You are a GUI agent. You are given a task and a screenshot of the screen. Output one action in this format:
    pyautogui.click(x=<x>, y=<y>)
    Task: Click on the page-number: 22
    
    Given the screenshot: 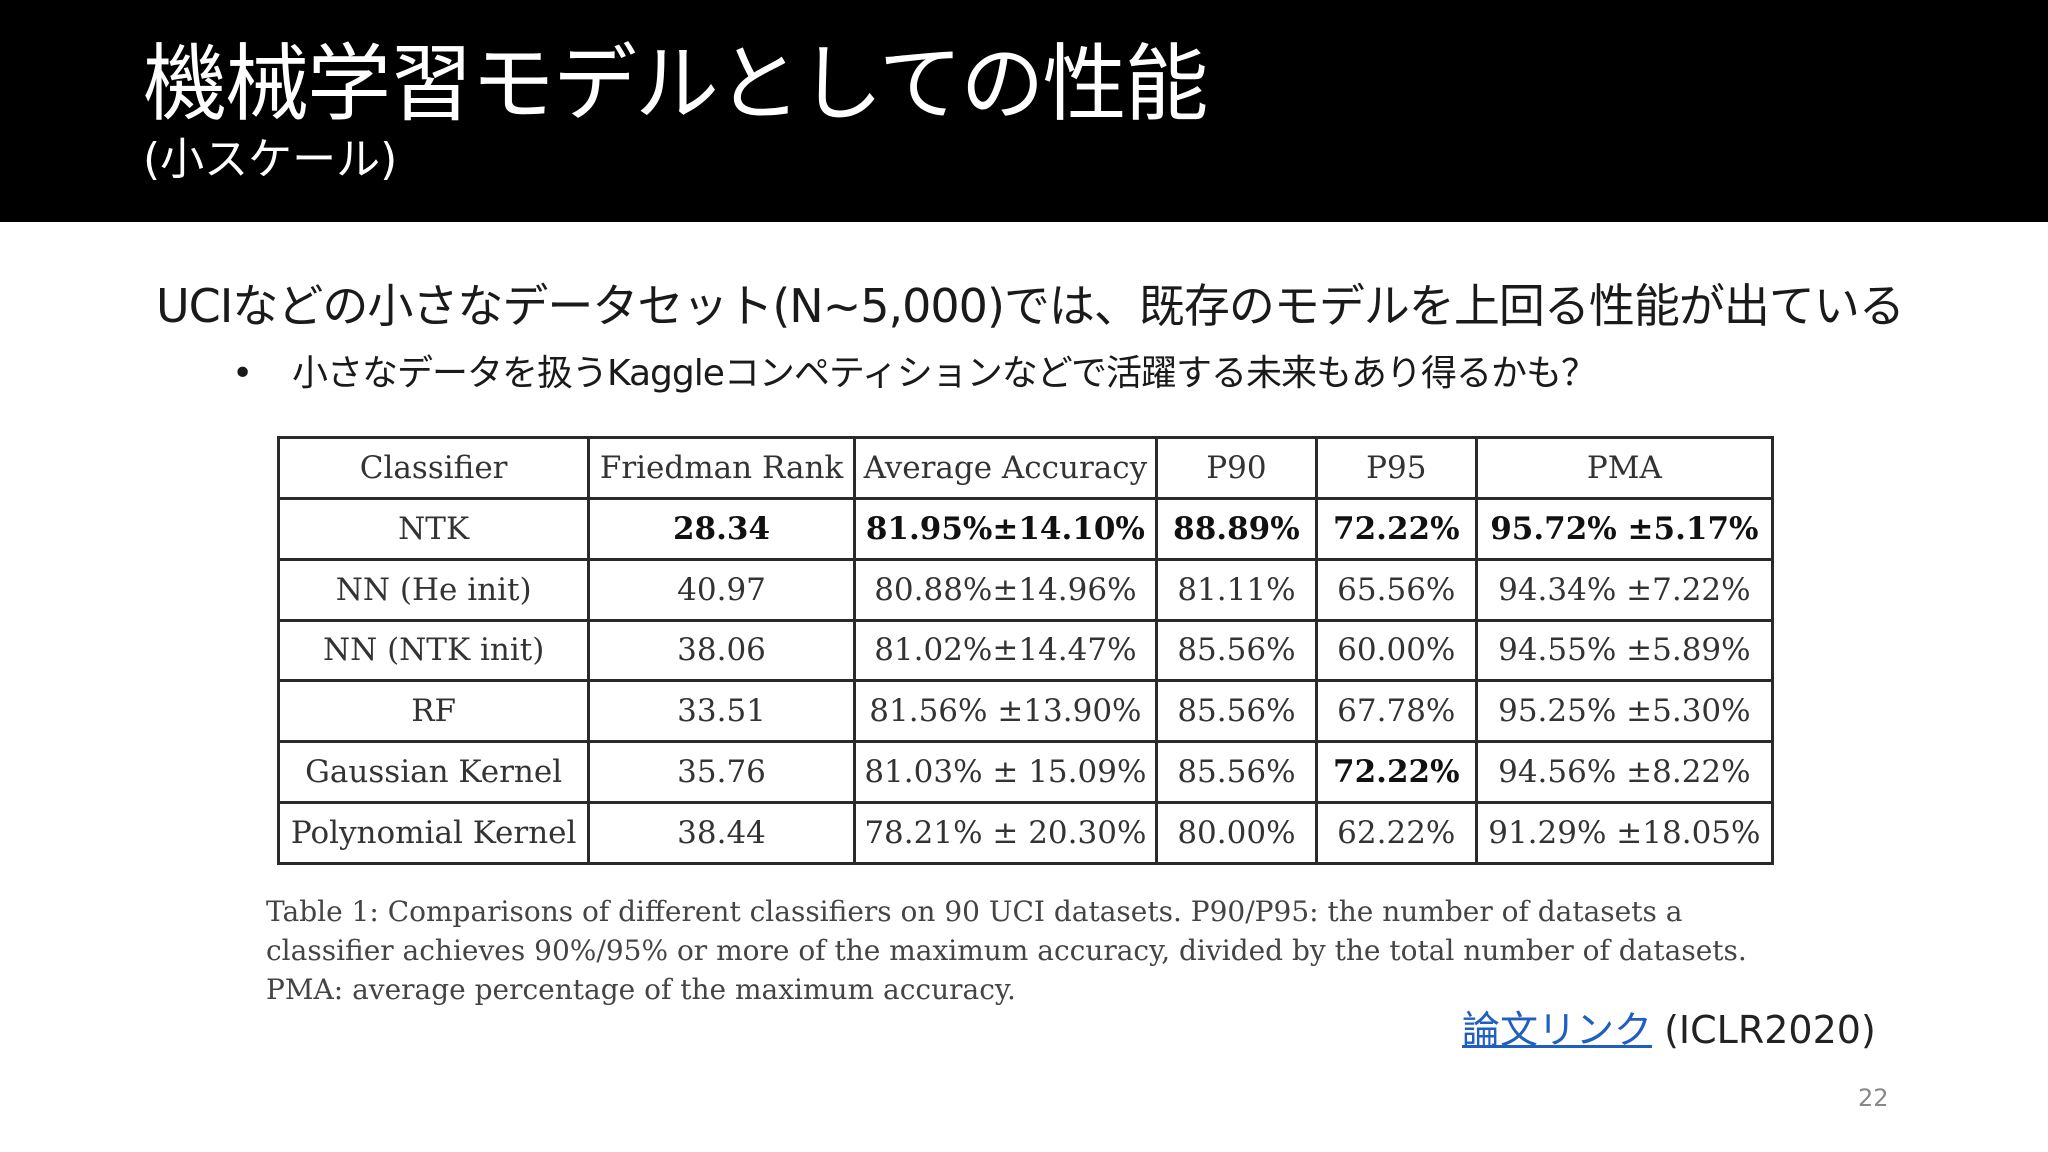 What is the action you would take?
    pyautogui.click(x=1873, y=1098)
    